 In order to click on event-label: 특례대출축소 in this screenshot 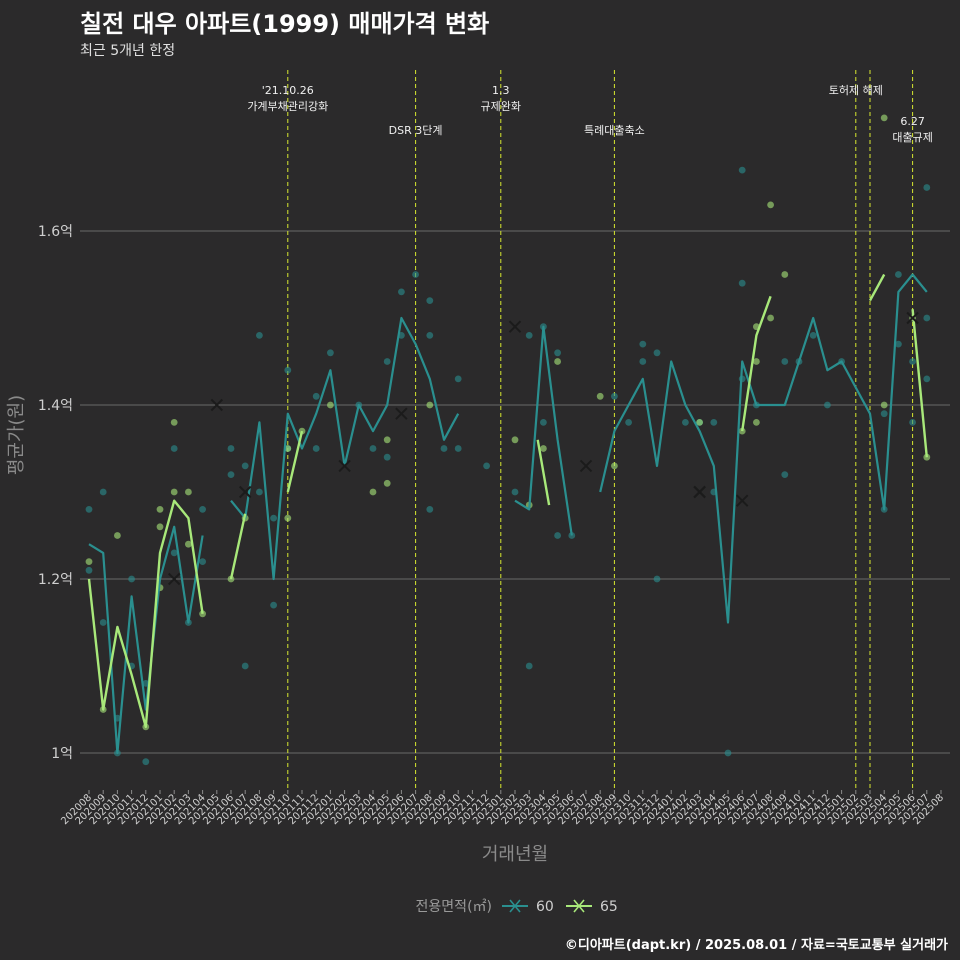, I will do `click(614, 130)`.